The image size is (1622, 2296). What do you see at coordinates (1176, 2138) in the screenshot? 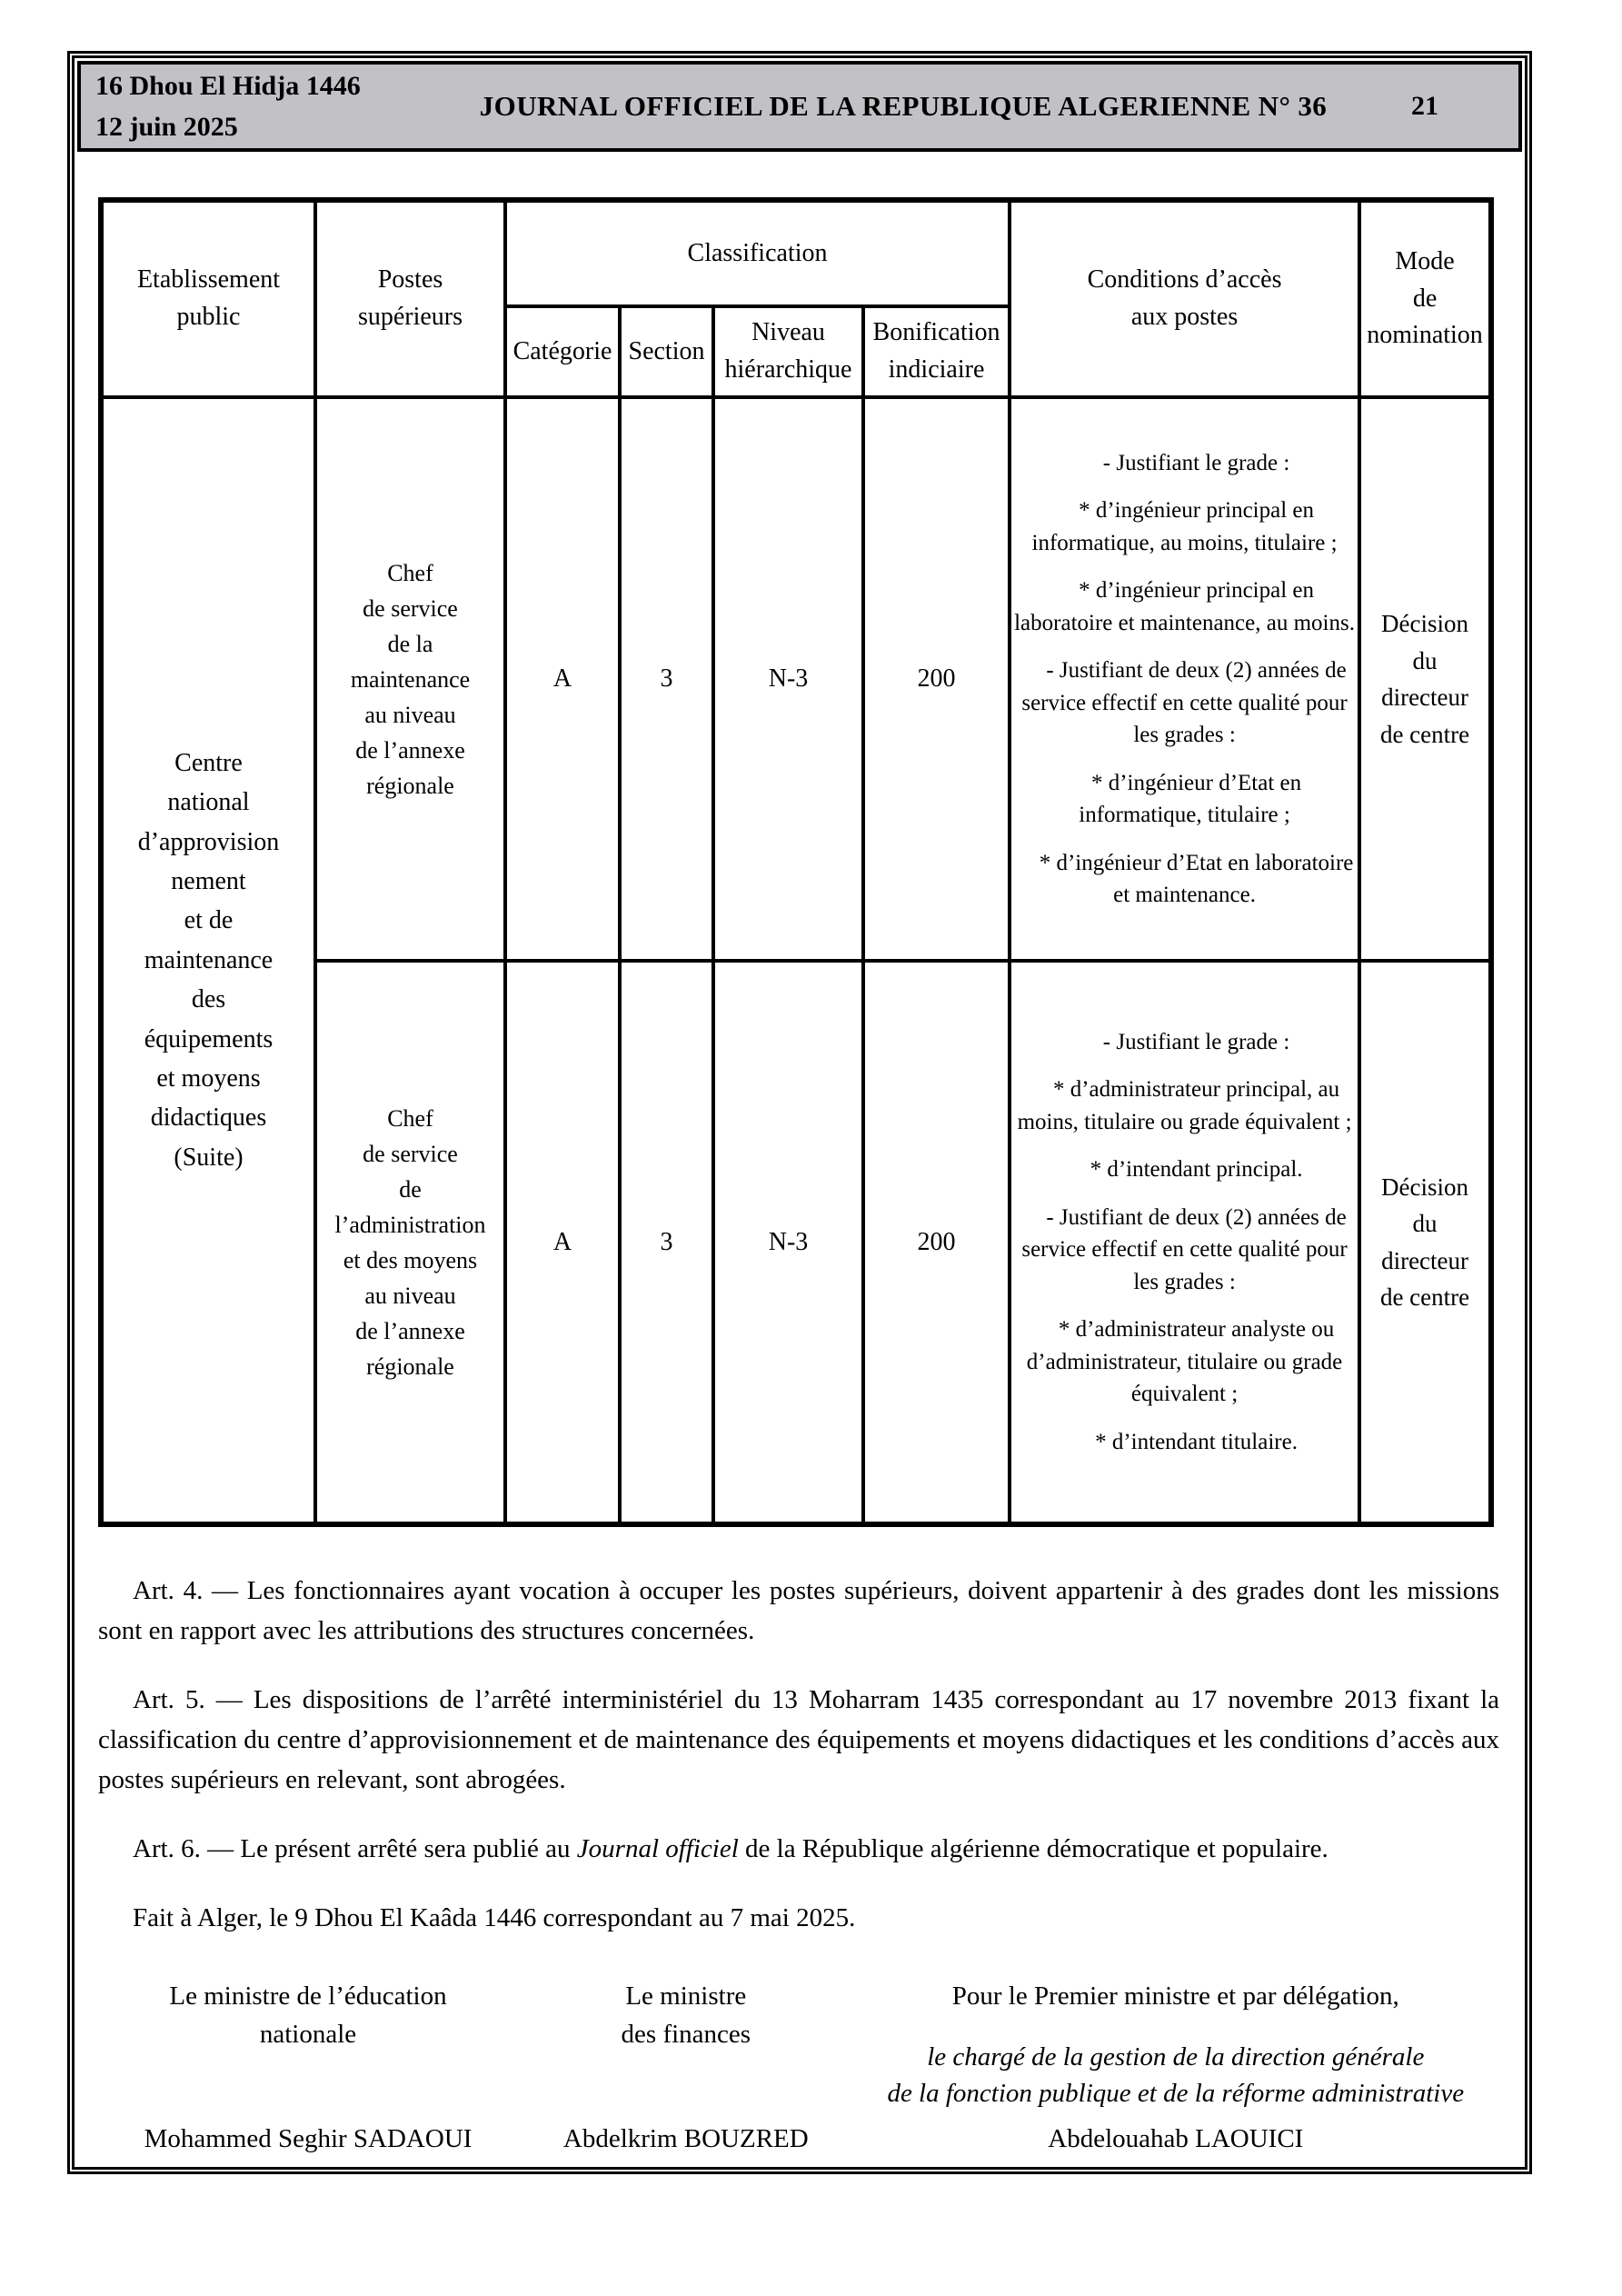
I see `signature-name: Abdelouahab LAOUICI` at bounding box center [1176, 2138].